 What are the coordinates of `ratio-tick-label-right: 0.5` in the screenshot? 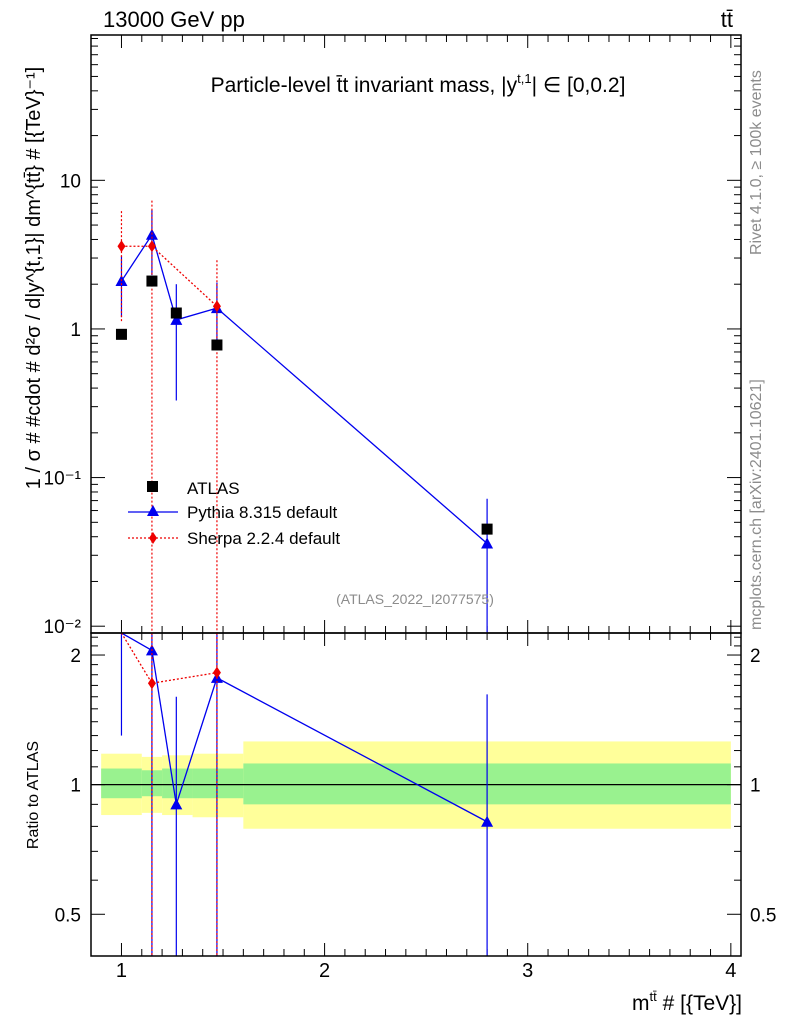 It's located at (763, 915).